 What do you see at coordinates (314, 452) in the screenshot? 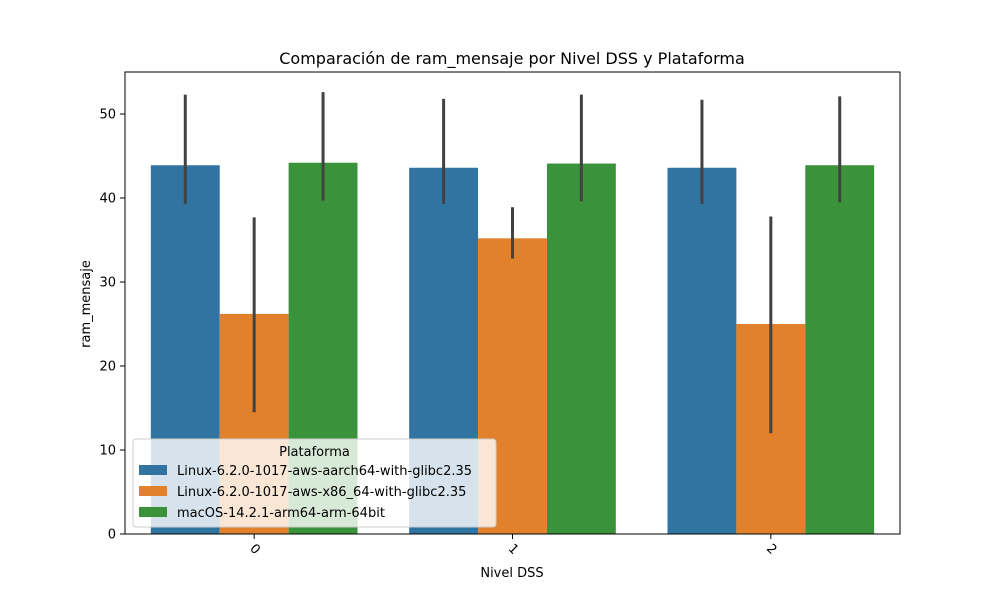
I see `legend-title: Plataforma` at bounding box center [314, 452].